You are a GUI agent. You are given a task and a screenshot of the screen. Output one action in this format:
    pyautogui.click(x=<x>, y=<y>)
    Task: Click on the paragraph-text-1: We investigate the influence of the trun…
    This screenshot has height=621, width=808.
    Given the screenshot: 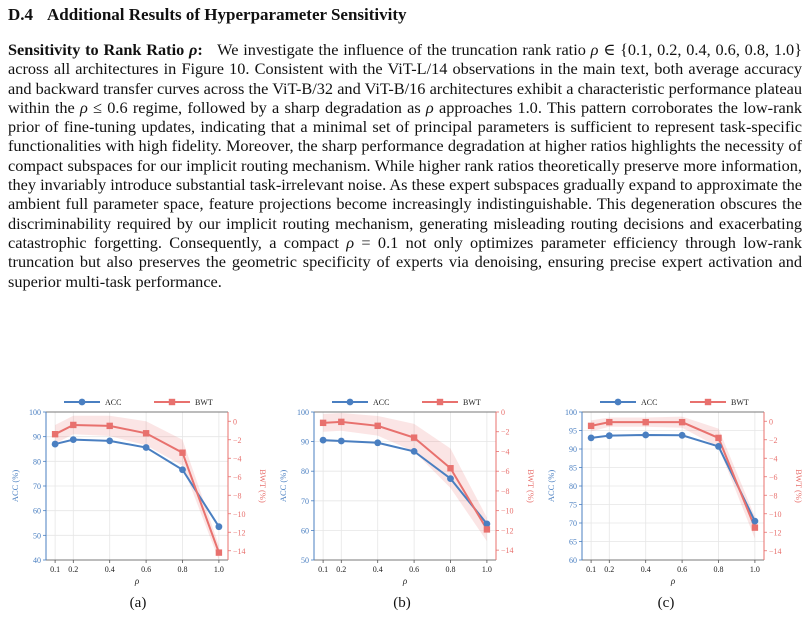 What is the action you would take?
    pyautogui.click(x=404, y=49)
    